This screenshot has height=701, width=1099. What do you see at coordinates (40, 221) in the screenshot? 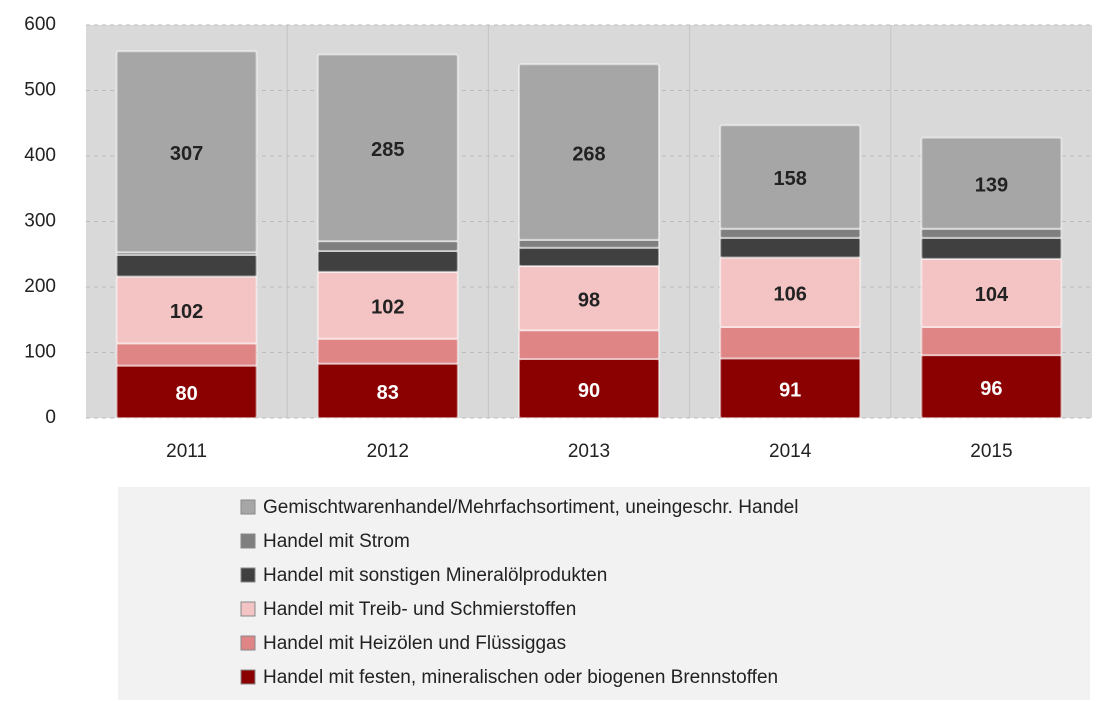
I see `y-tick-label: 300` at bounding box center [40, 221].